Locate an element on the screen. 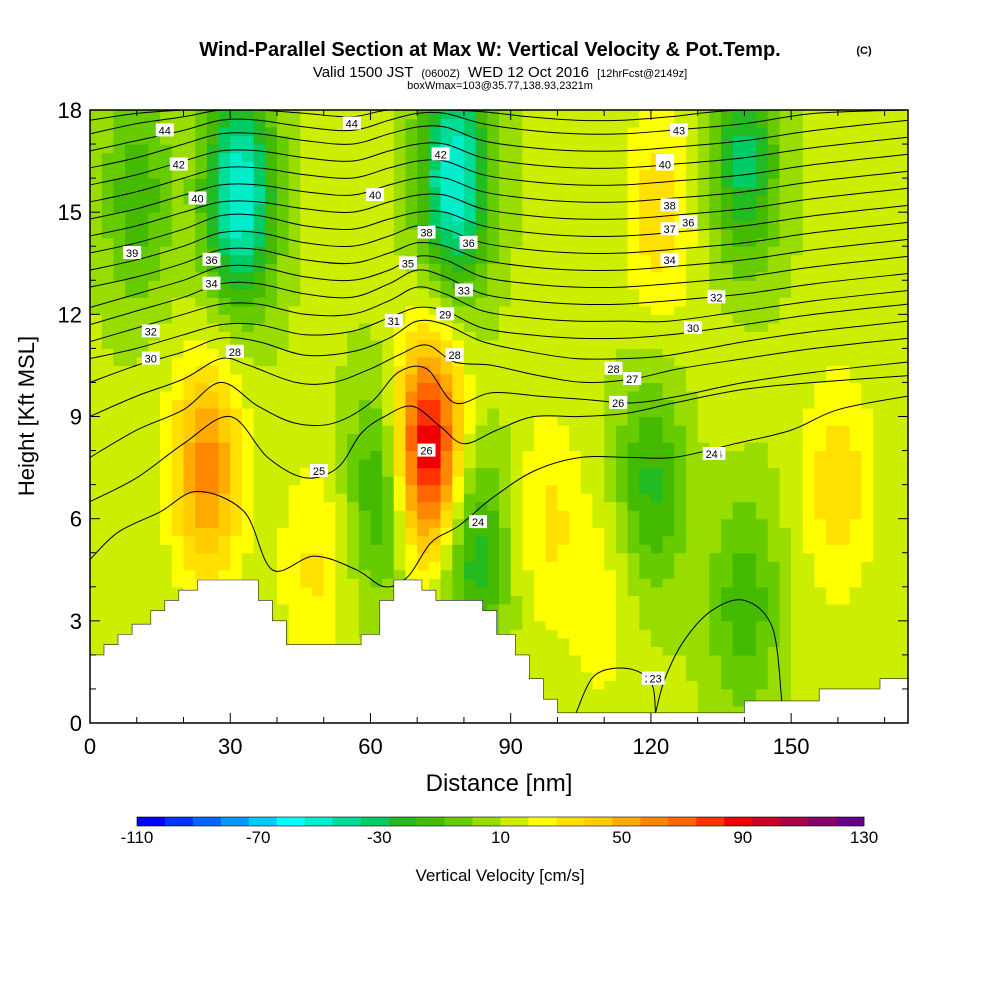 This screenshot has height=1000, width=1000. forecast-info: [12hrFcst@2149z] is located at coordinates (642, 74).